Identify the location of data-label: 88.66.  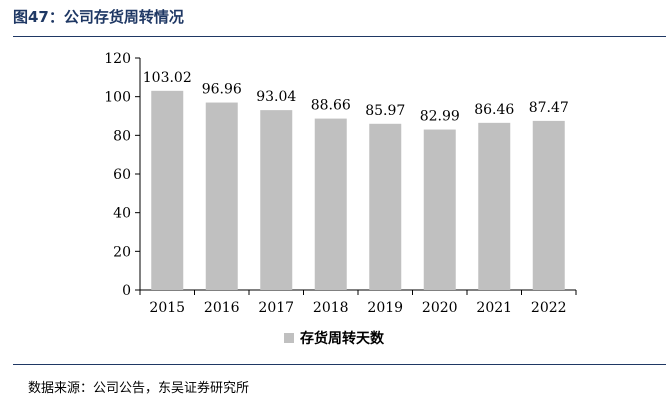
(331, 106).